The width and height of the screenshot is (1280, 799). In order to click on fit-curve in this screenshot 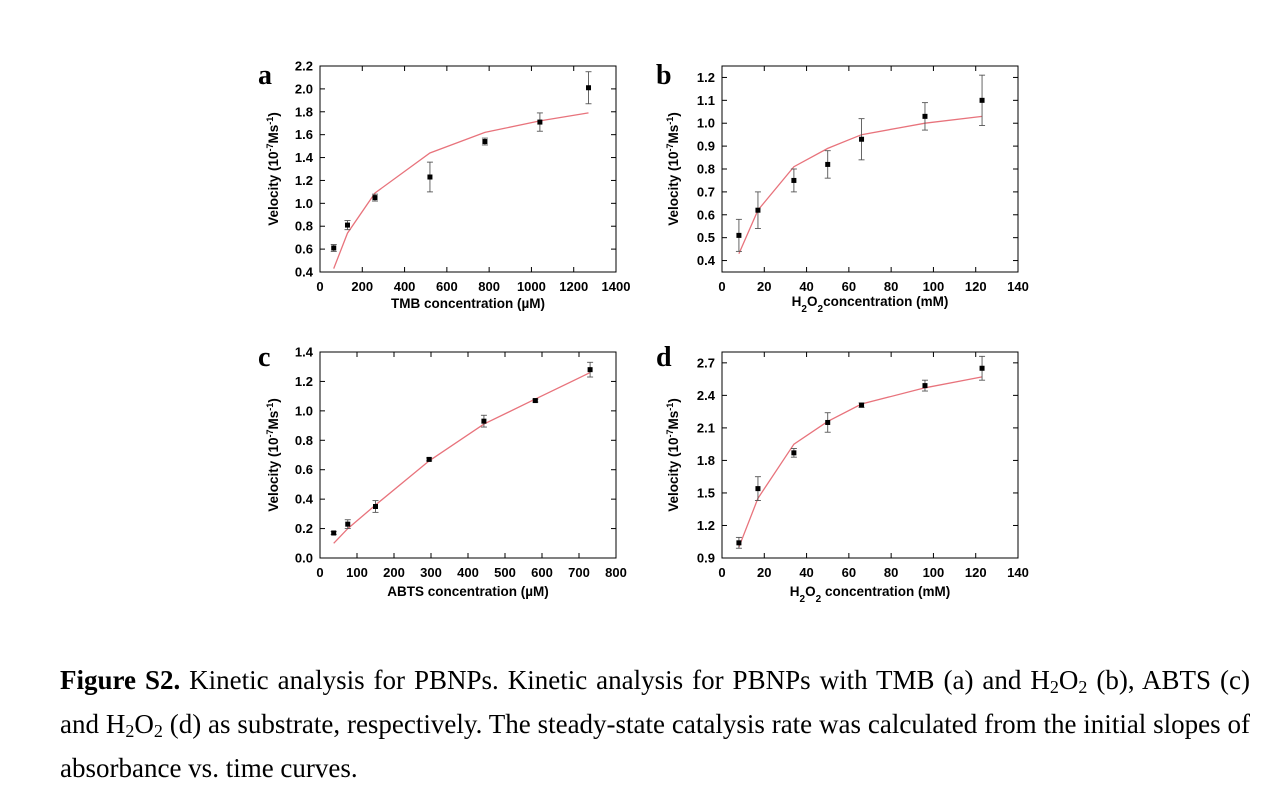, I will do `click(860, 462)`.